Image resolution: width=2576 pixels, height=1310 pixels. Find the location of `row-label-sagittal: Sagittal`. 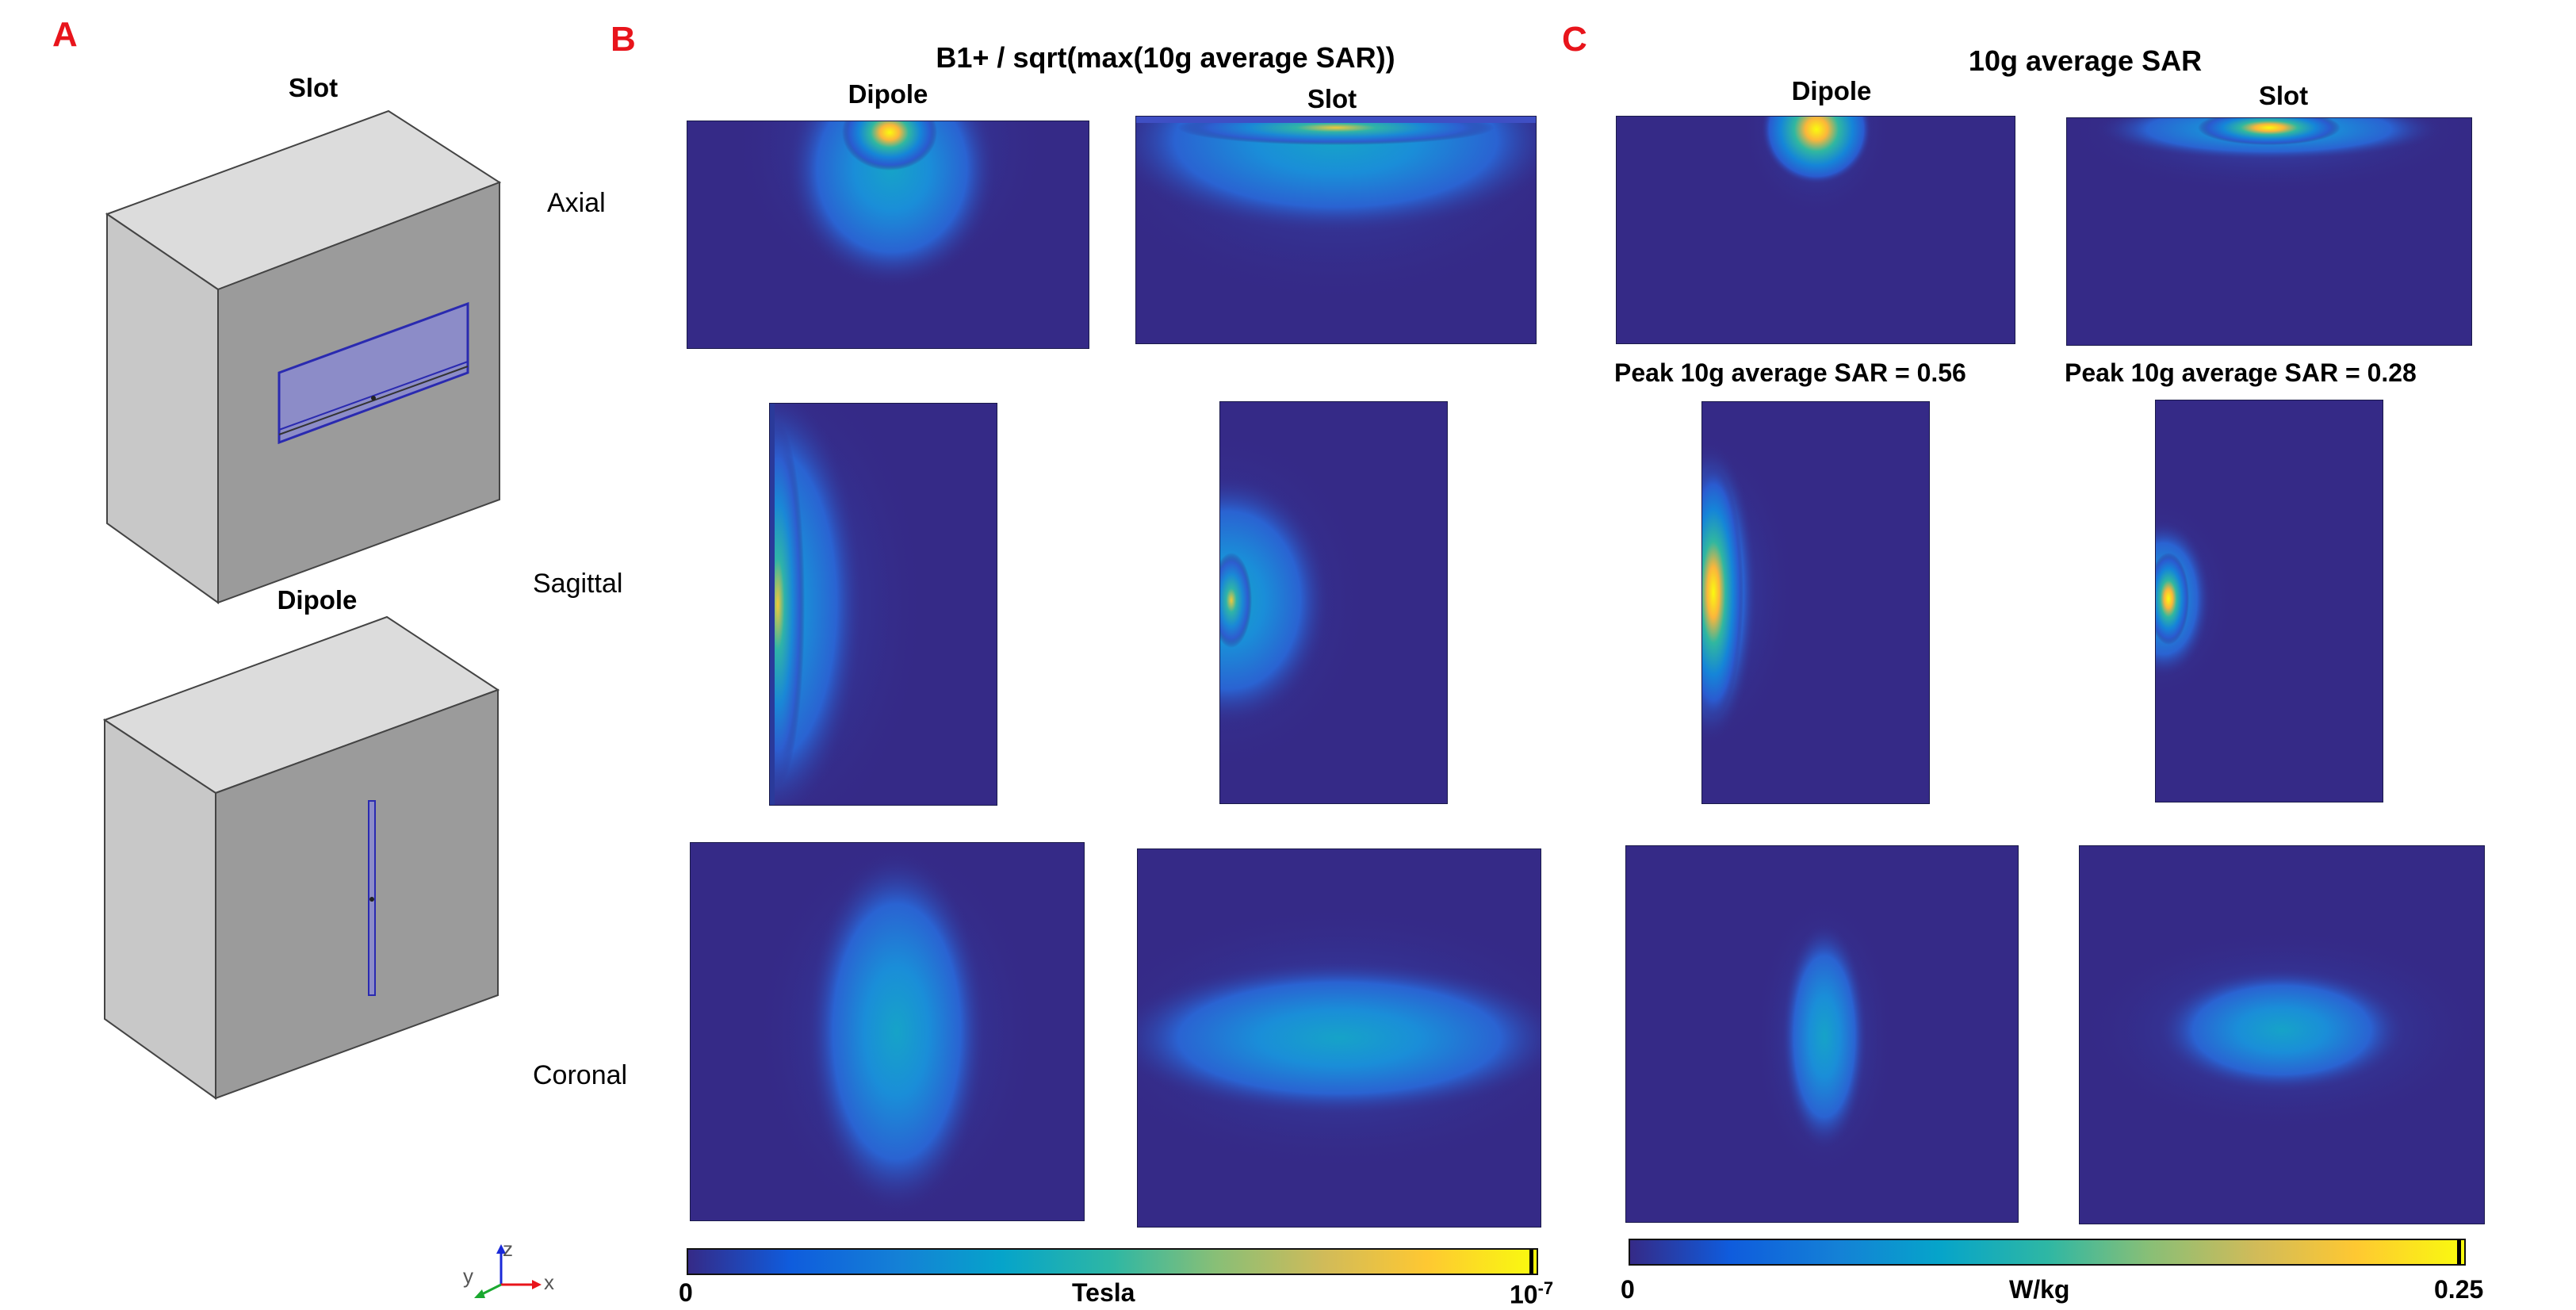

row-label-sagittal: Sagittal is located at coordinates (578, 584).